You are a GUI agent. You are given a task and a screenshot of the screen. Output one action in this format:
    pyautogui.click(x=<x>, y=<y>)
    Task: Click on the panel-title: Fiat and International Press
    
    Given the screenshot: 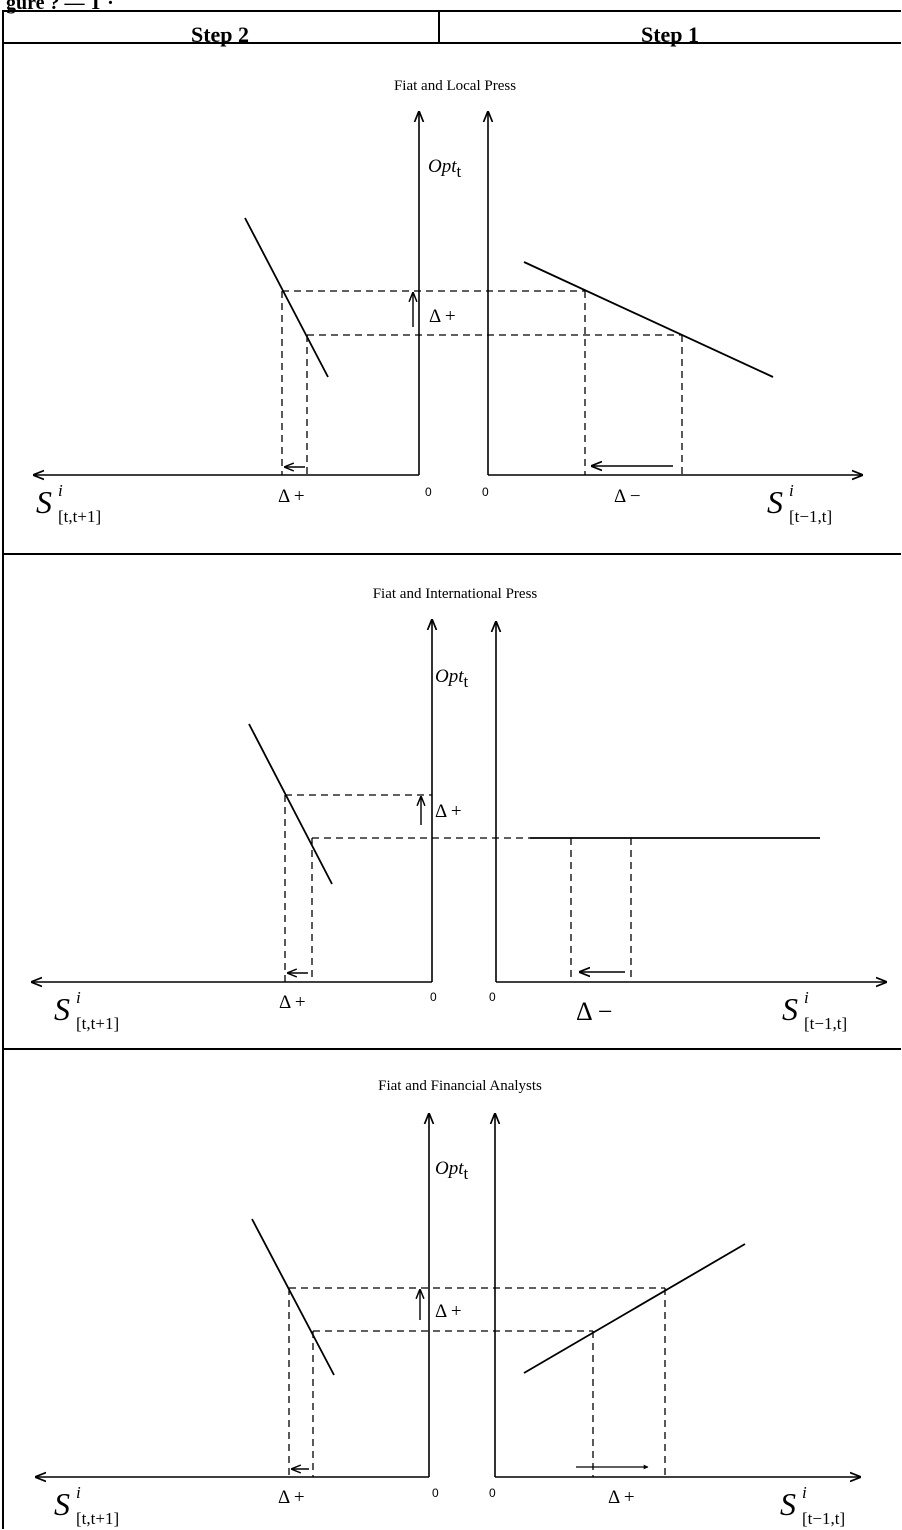 What is the action you would take?
    pyautogui.click(x=455, y=594)
    